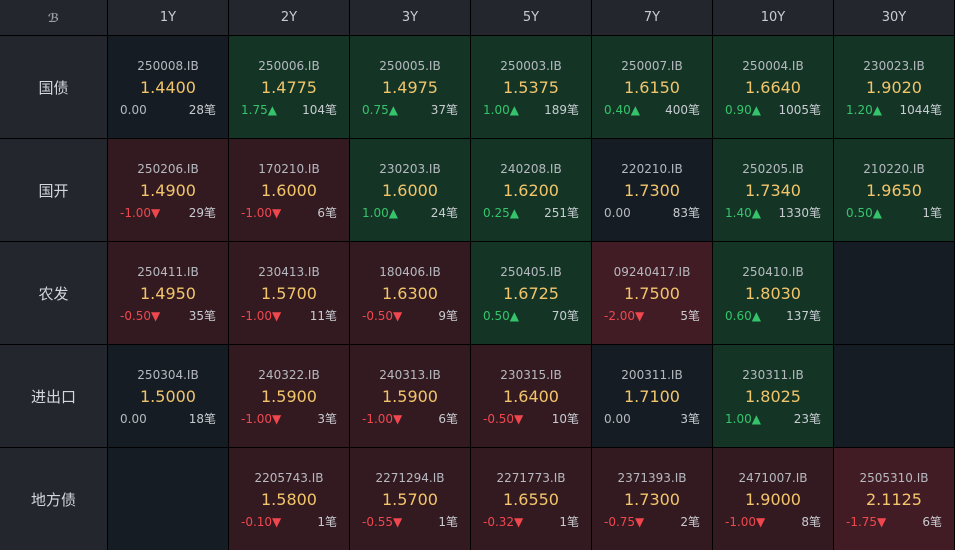 This screenshot has width=955, height=550. I want to click on bond-cell: 240313.IB 1.5900 -1.00▼ 6笔, so click(410, 396).